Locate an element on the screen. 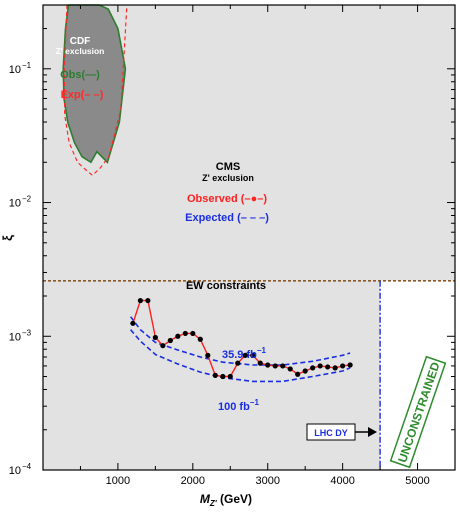  y-tick-exponent: −1 is located at coordinates (27, 65).